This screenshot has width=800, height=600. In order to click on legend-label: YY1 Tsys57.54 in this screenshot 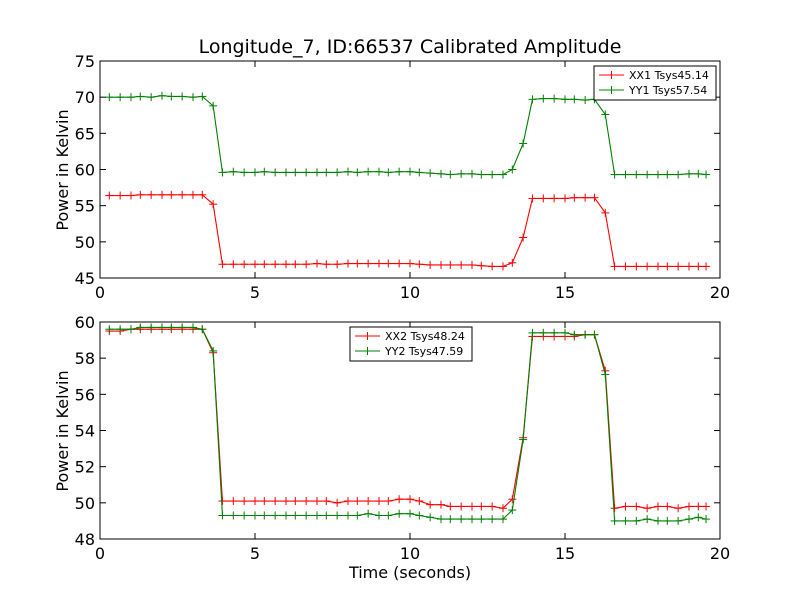, I will do `click(667, 90)`.